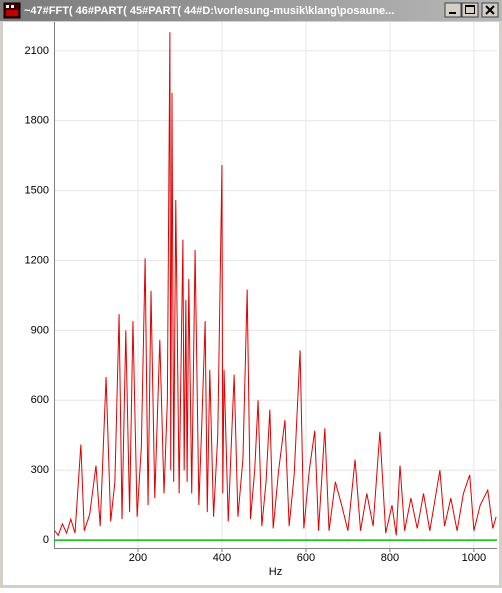 The height and width of the screenshot is (593, 502). I want to click on x-tick-label: 600, so click(306, 558).